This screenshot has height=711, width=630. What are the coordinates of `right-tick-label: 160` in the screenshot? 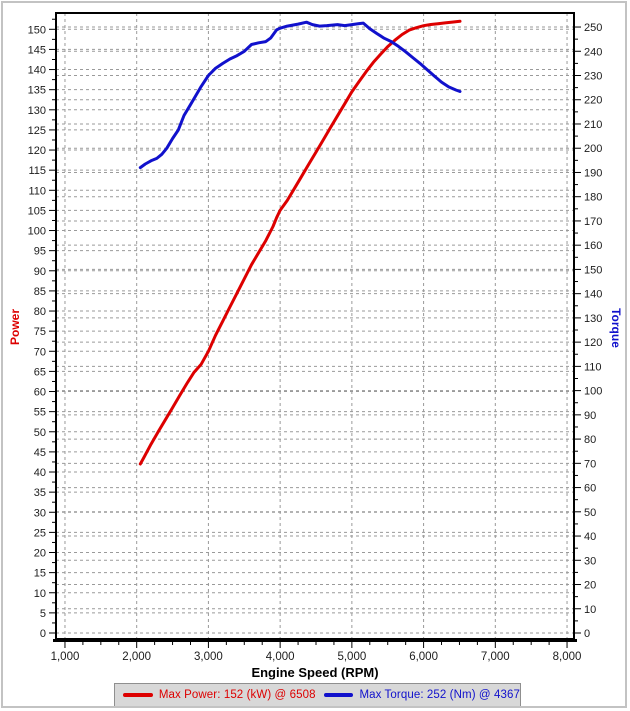 It's located at (593, 246).